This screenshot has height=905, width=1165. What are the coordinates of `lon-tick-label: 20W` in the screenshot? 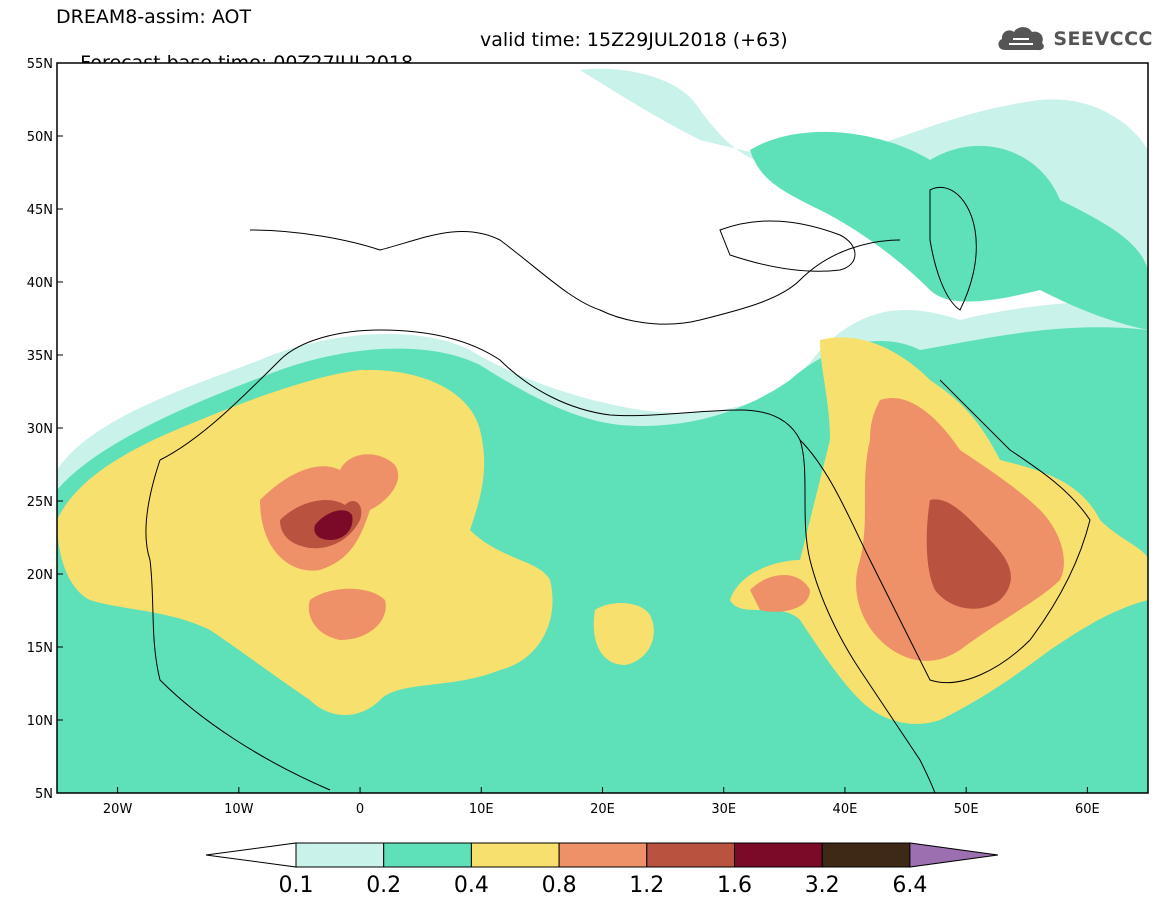 It's located at (118, 809).